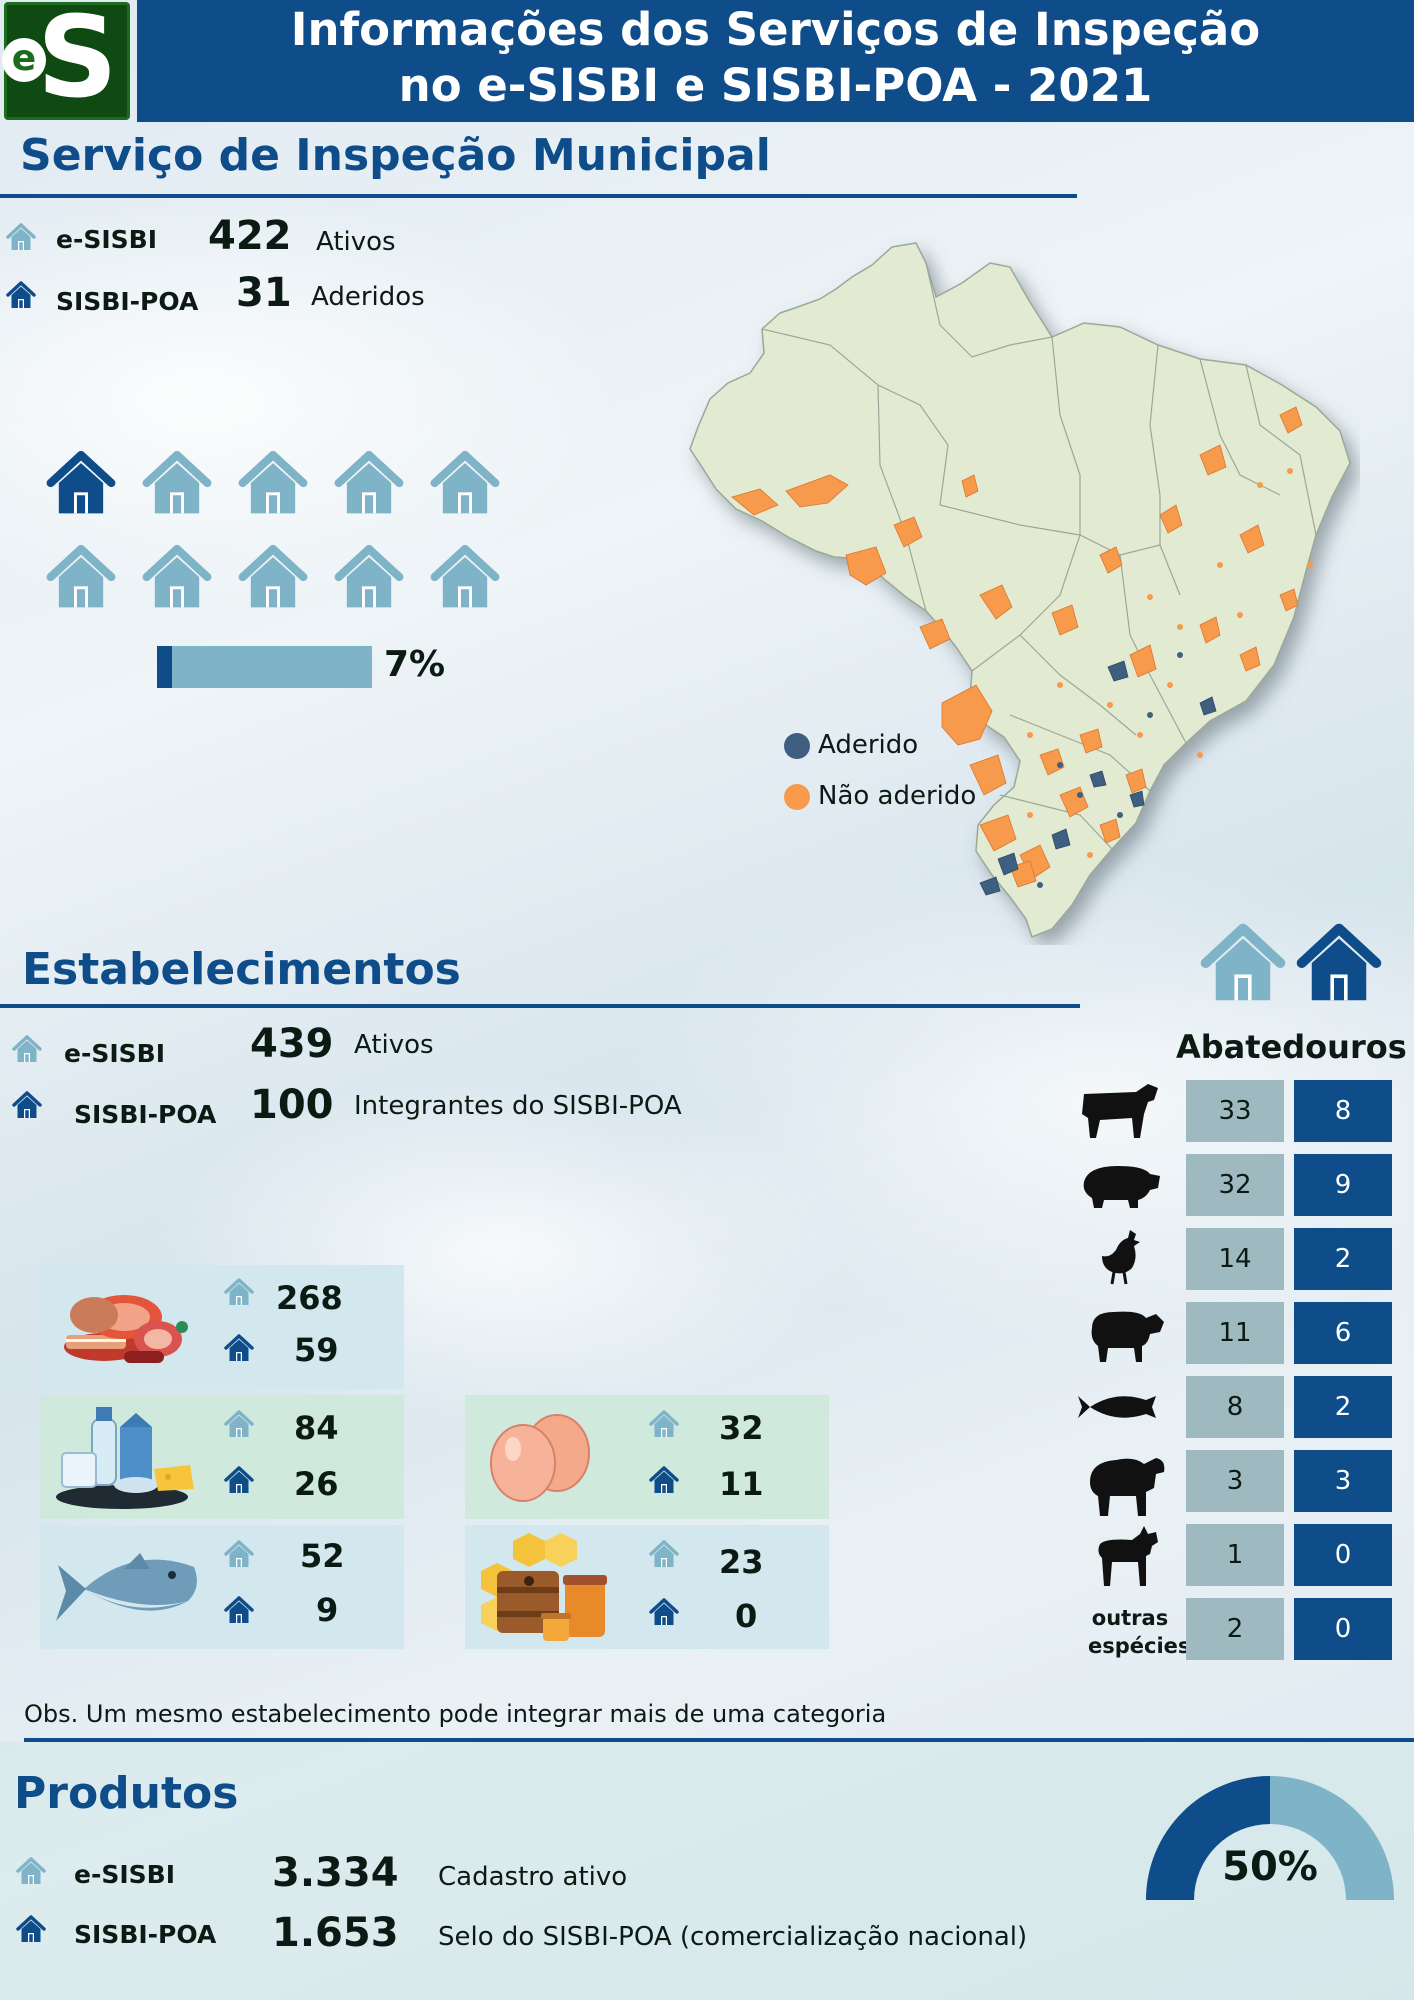 The image size is (1414, 2000). I want to click on abatedouro-esisbi-cell: 33, so click(1235, 1111).